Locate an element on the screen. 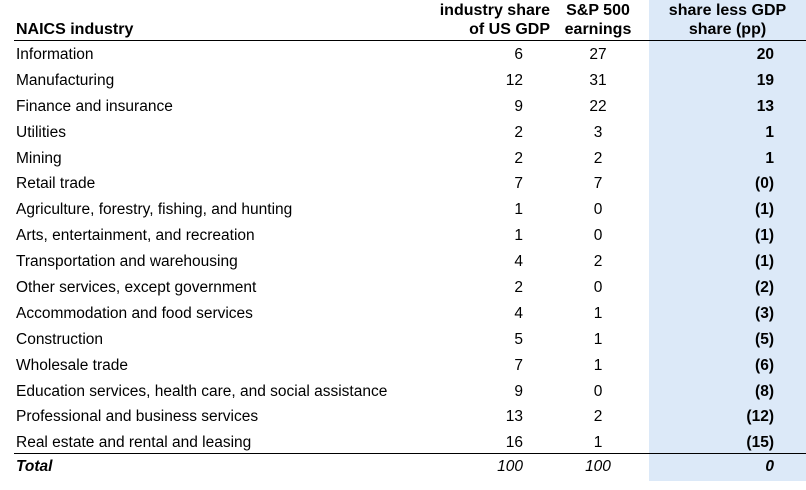  header-gdp-share: industry share of US GDP is located at coordinates (487, 20).